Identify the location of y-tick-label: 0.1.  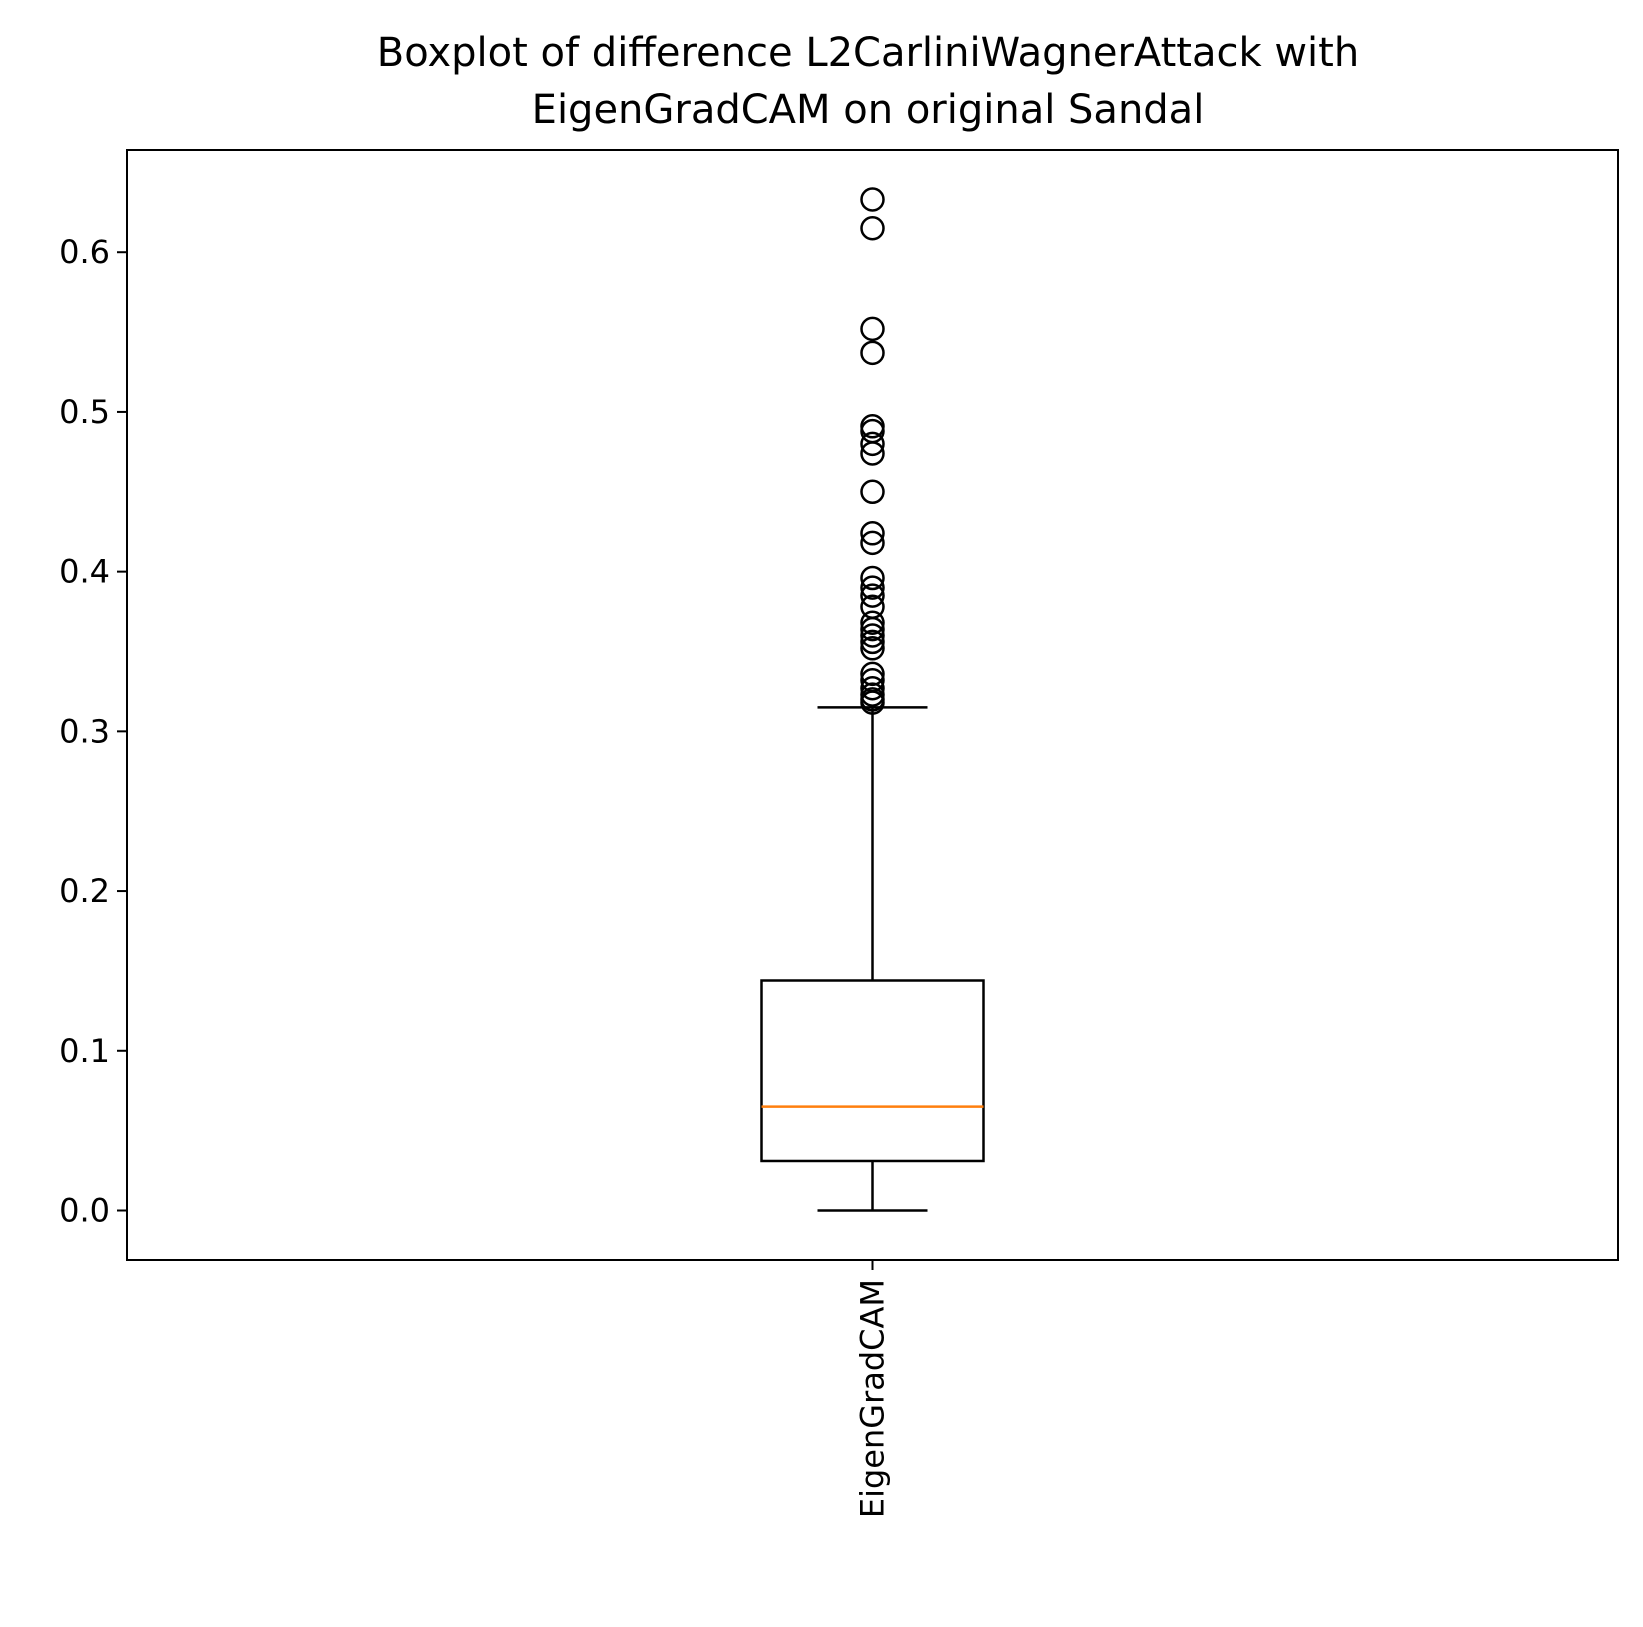
(84, 1051).